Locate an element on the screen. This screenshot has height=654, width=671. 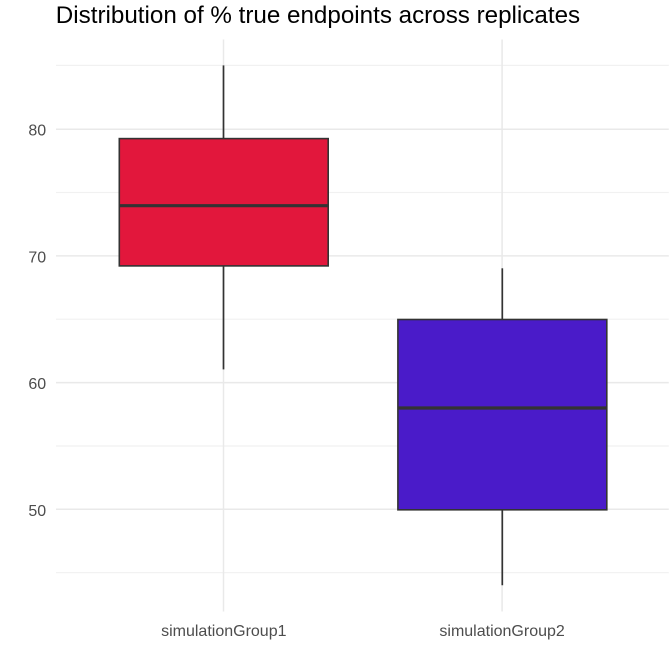
svg-text: simulationGroup2 is located at coordinates (502, 631).